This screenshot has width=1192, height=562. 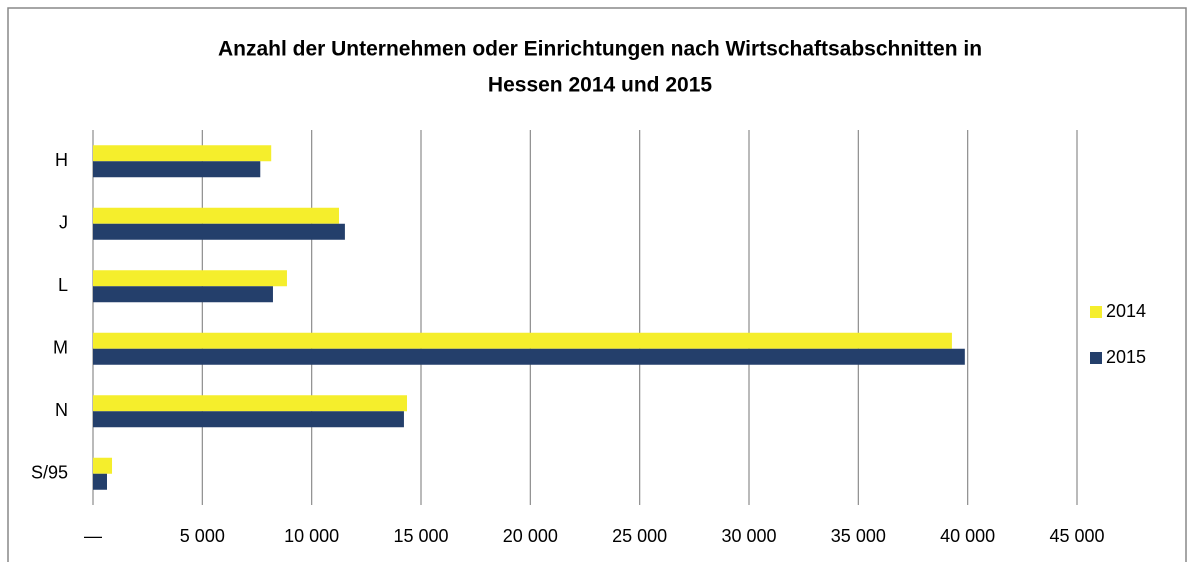 I want to click on chart-title: Hessen 2014 und 2015, so click(x=600, y=85).